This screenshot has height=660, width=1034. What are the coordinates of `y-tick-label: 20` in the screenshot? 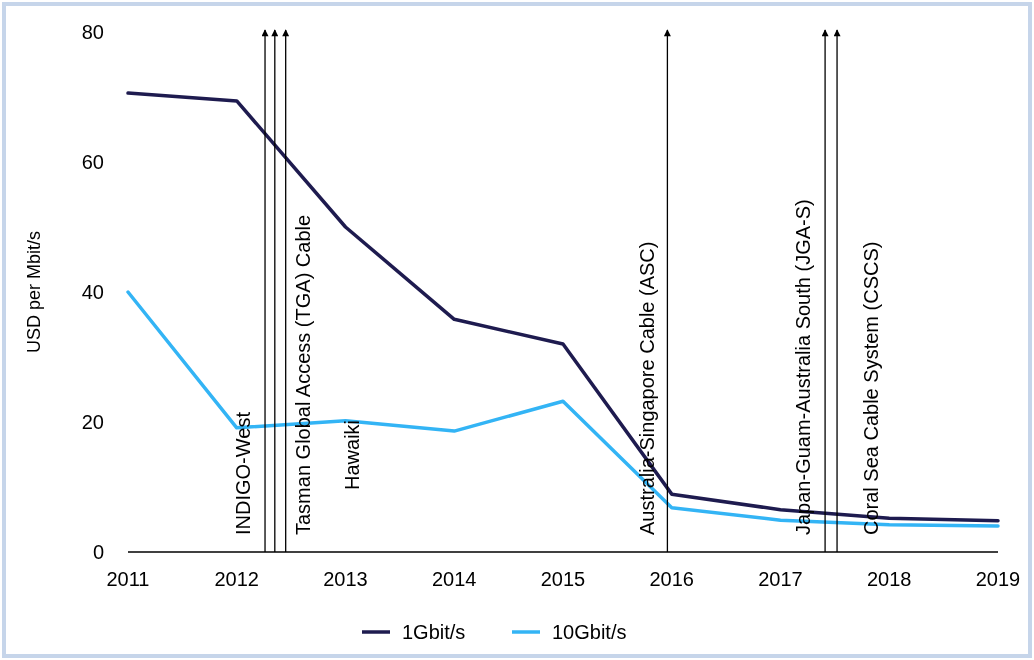 It's located at (92, 422).